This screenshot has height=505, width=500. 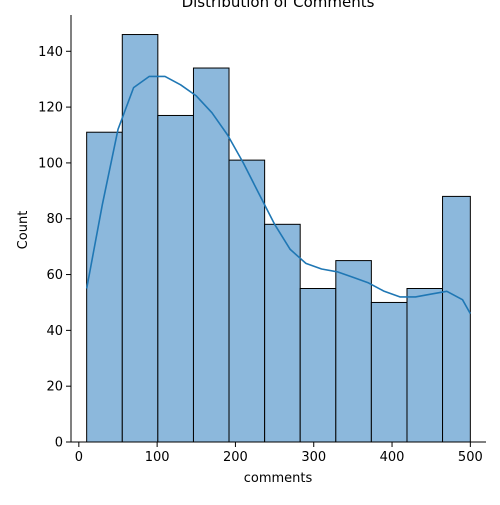 I want to click on y-tick-label: 40, so click(x=54, y=331).